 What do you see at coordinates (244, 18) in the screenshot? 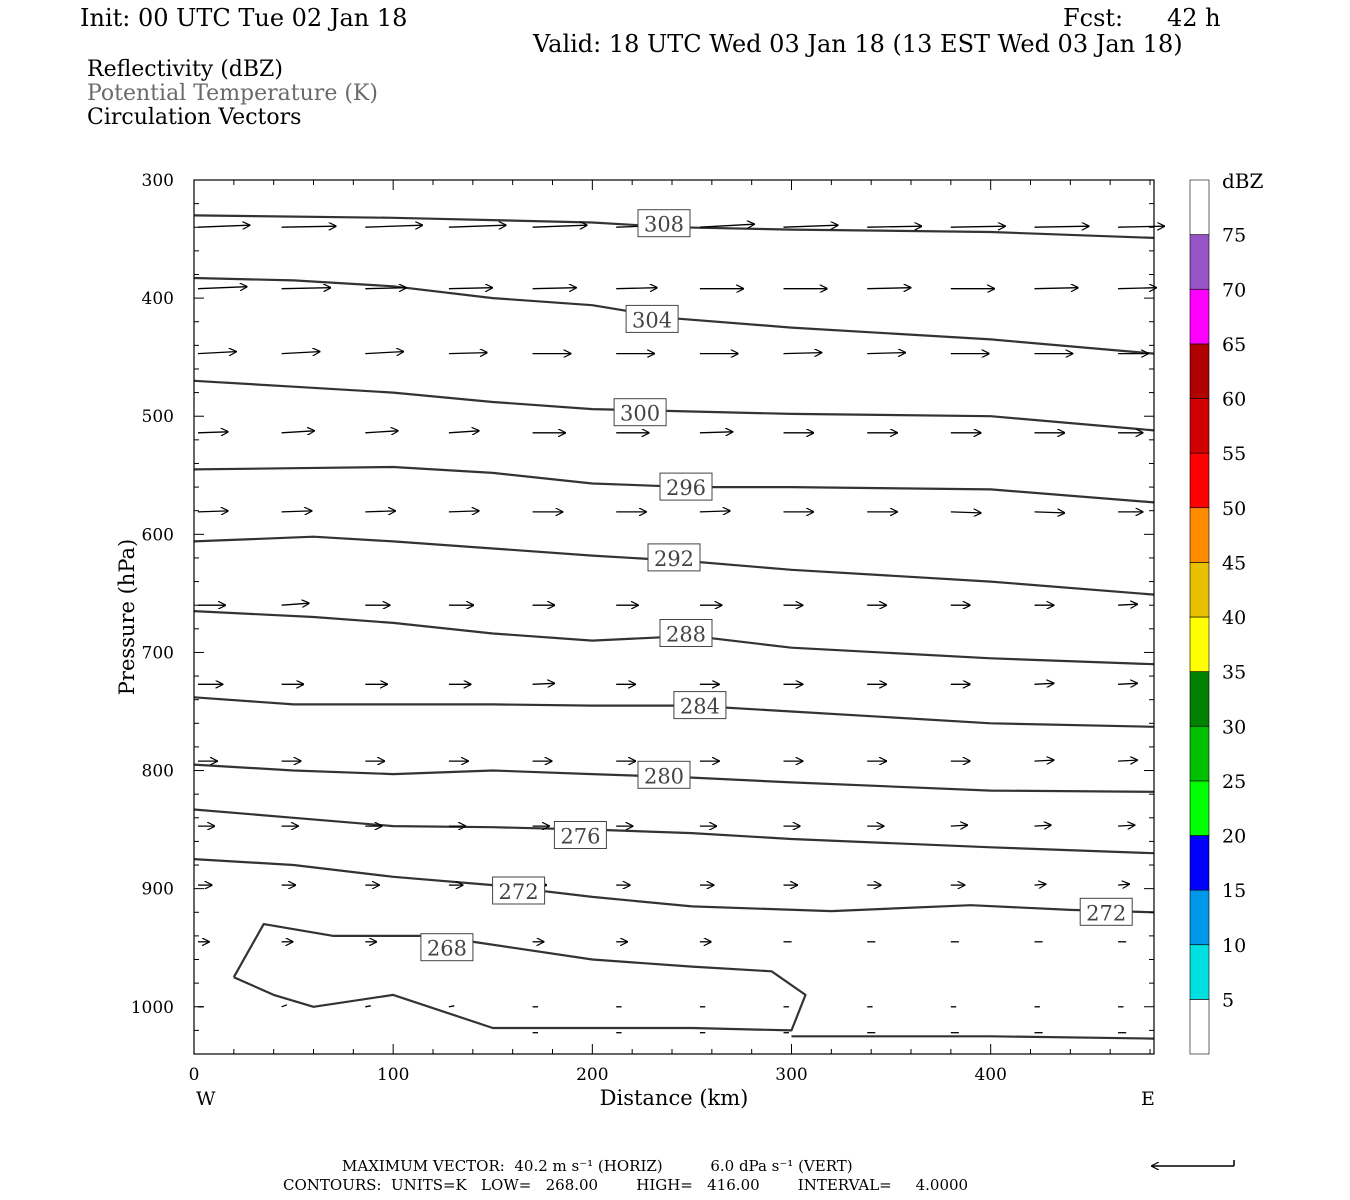
I see `init-time: Init: 00 UTC Tue 02 Jan 18` at bounding box center [244, 18].